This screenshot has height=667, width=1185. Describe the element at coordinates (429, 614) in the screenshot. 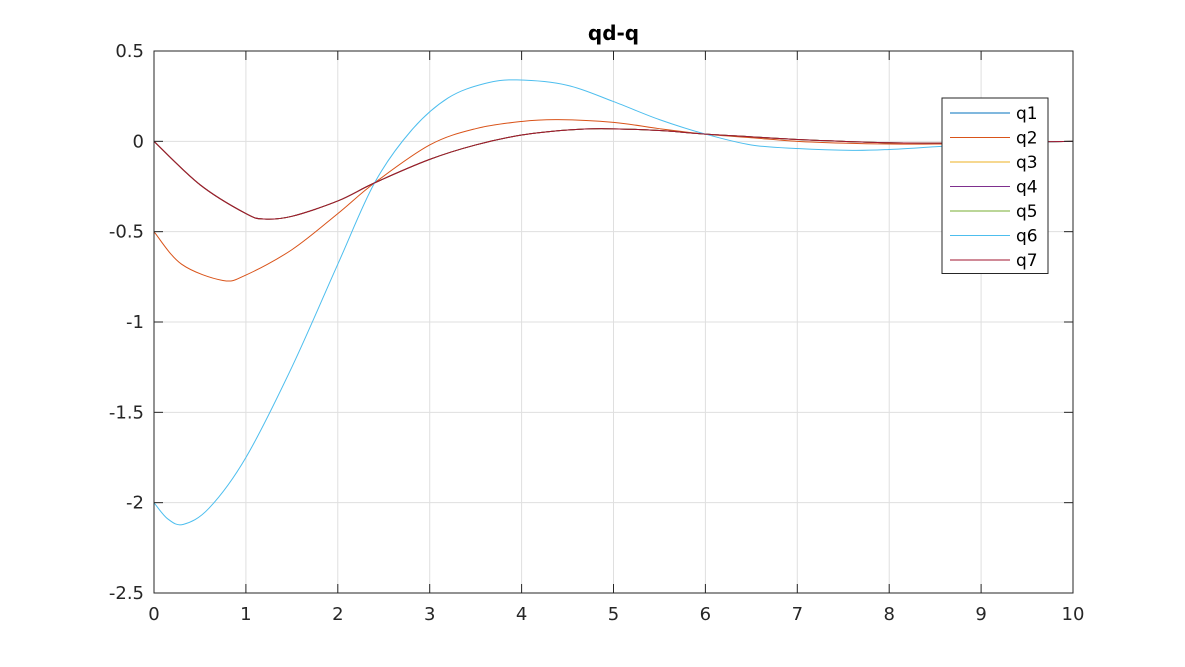

I see `x-tick-label: 3` at that location.